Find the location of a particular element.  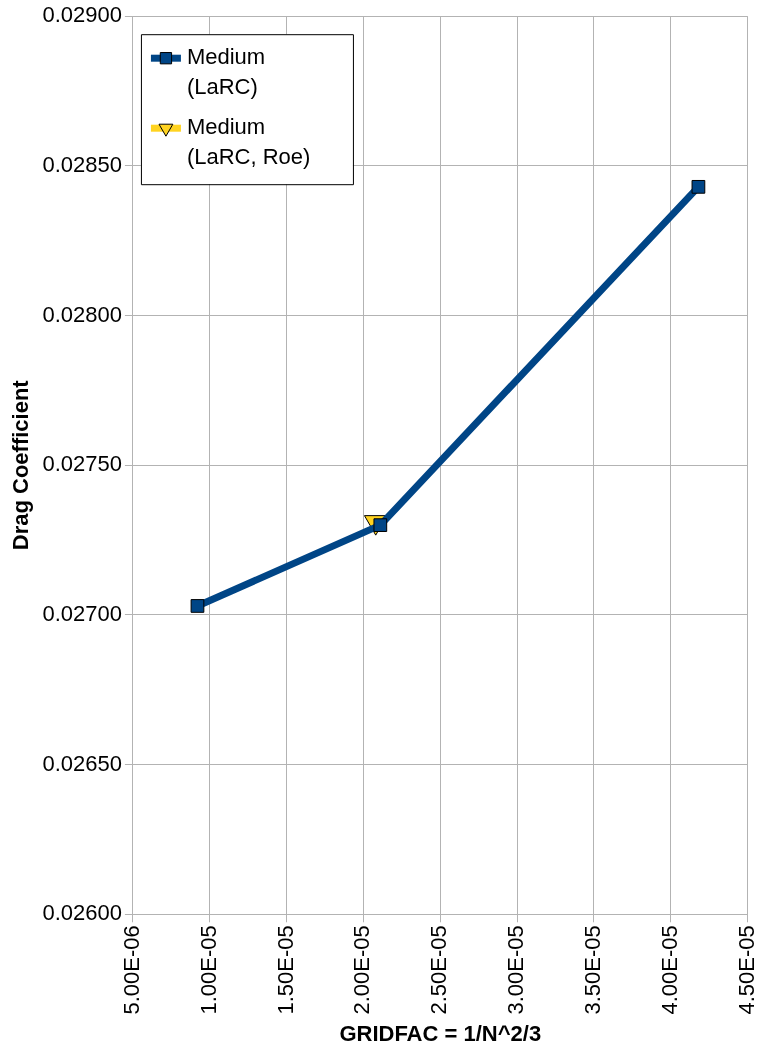

y-tick-label: 0.02700 is located at coordinates (82, 613).